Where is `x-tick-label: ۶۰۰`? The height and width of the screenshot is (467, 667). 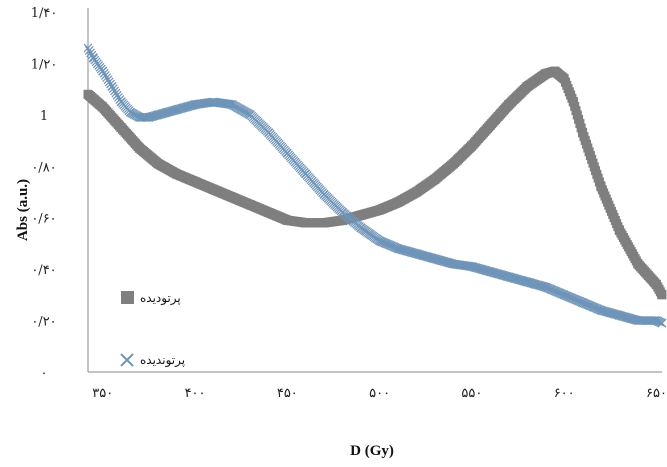
x-tick-label: ۶۰۰ is located at coordinates (564, 393).